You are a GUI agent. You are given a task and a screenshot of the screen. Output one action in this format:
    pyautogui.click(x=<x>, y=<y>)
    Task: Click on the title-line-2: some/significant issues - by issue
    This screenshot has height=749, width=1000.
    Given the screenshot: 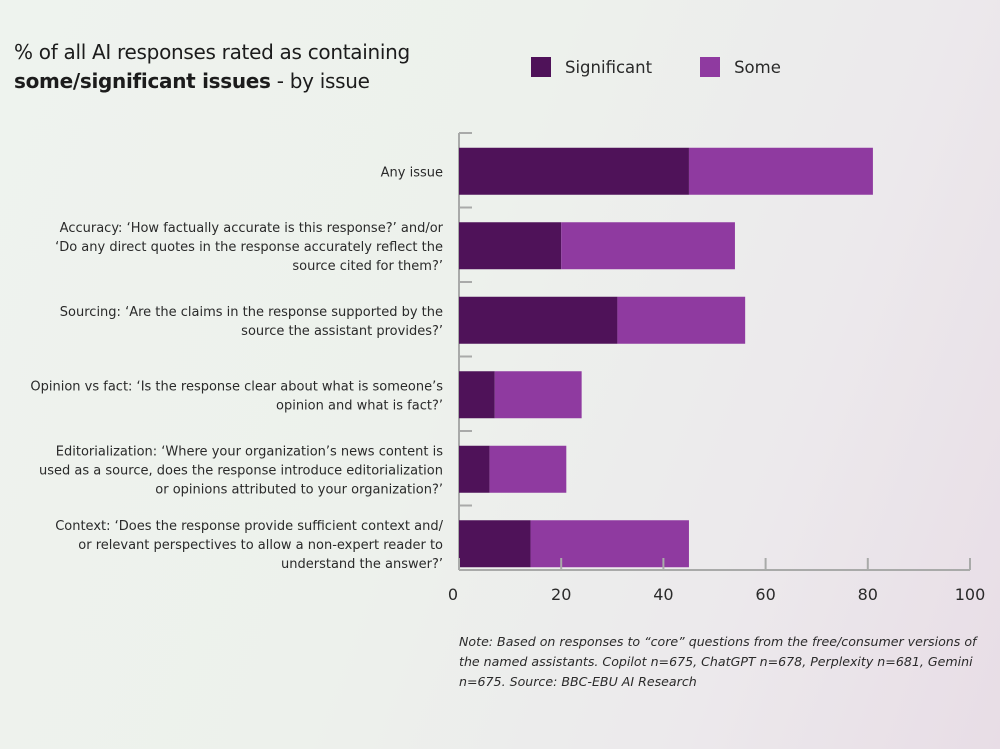 What is the action you would take?
    pyautogui.click(x=212, y=81)
    